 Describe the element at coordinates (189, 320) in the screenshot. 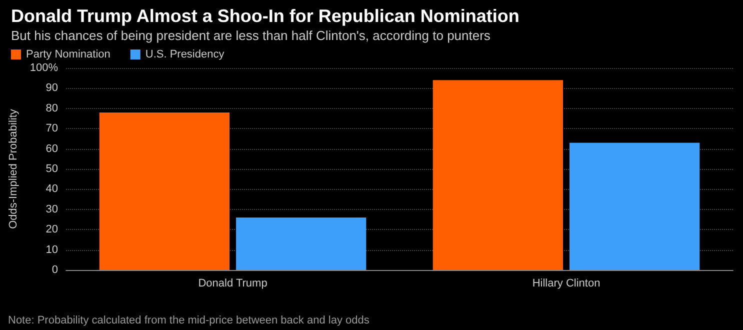

I see `text: Note: Probability calculated from the mid-price between back and lay odds` at that location.